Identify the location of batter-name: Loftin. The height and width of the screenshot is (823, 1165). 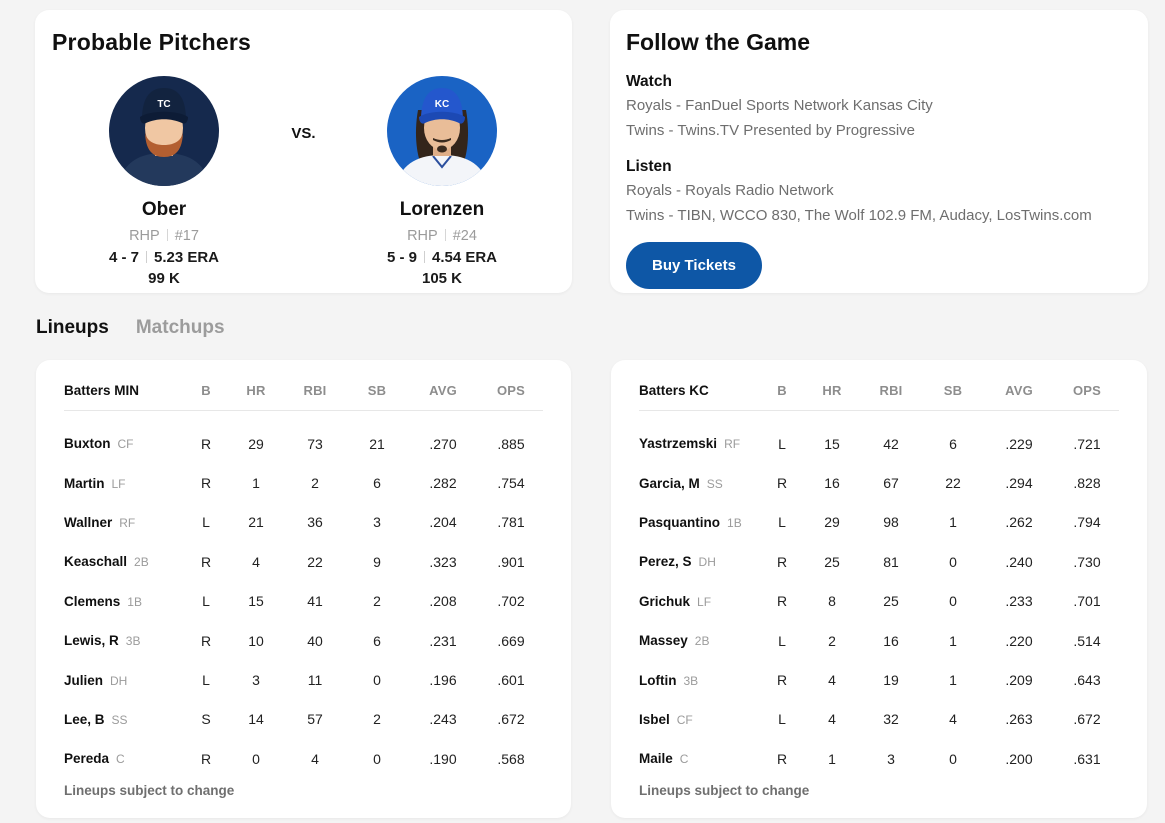
(658, 680).